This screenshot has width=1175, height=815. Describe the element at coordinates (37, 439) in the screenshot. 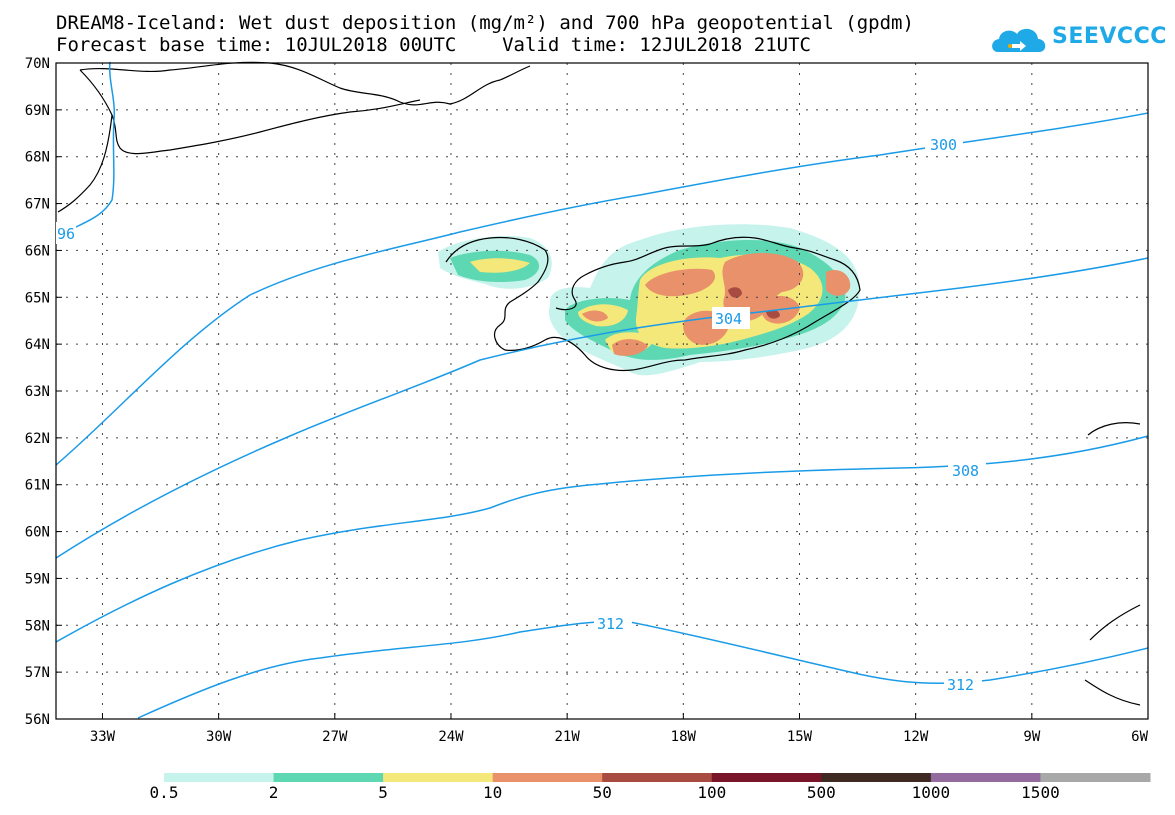

I see `latitude-label: 62N` at that location.